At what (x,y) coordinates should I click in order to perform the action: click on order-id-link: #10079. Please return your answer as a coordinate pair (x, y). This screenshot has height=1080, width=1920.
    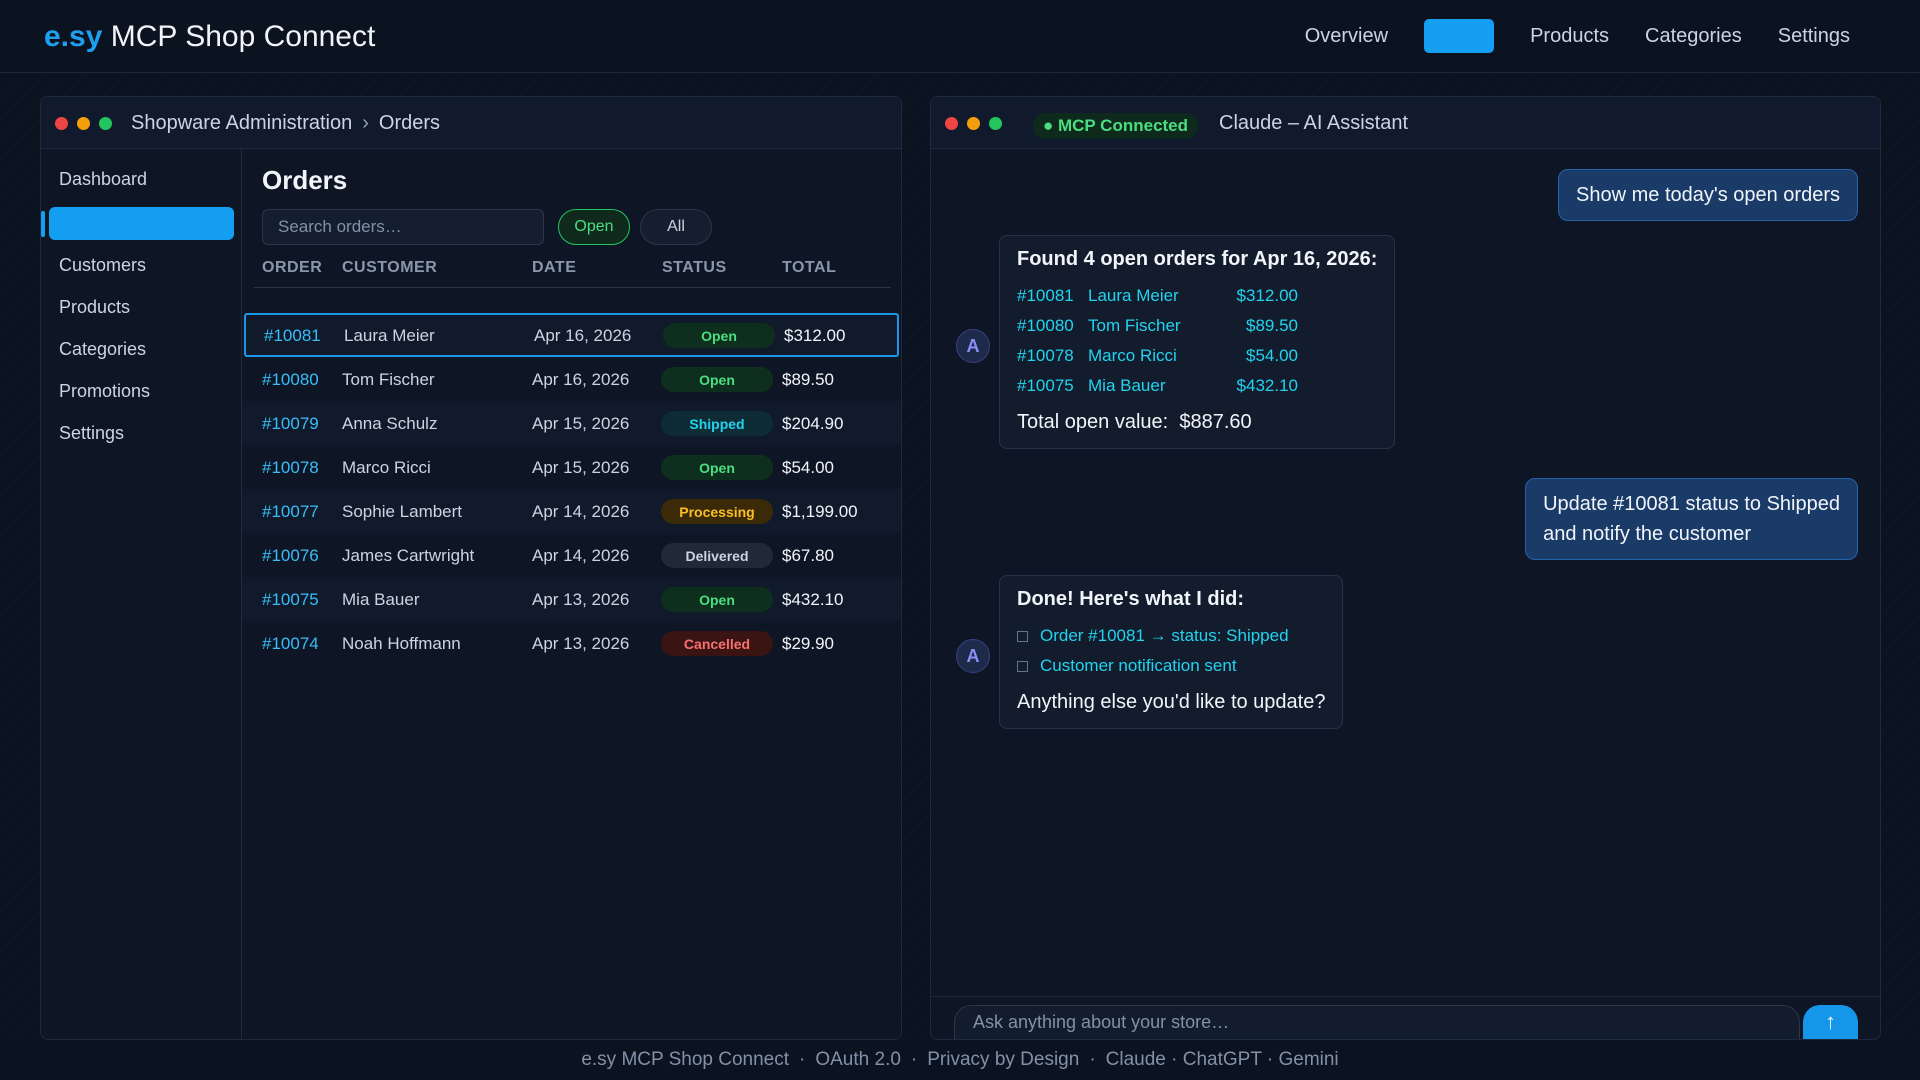
    Looking at the image, I should click on (290, 423).